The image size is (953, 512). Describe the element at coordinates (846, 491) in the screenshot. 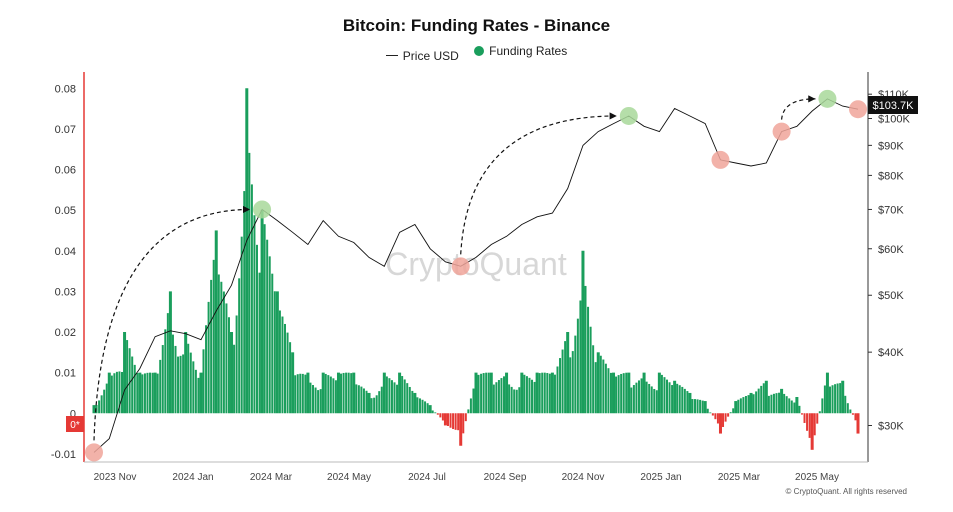

I see `footer-copyright: © CryptoQuant. All rights reserved` at that location.